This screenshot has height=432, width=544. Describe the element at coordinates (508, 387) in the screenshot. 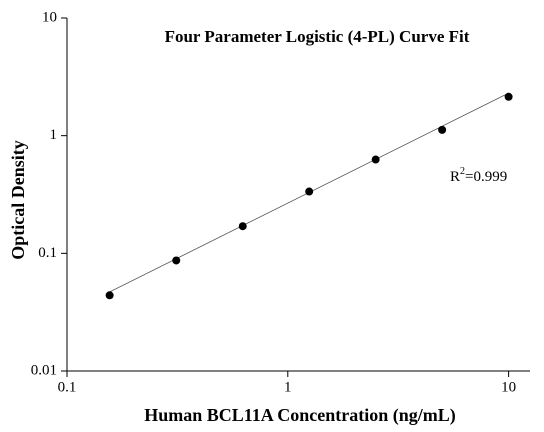

I see `x-tick-label: 10` at that location.